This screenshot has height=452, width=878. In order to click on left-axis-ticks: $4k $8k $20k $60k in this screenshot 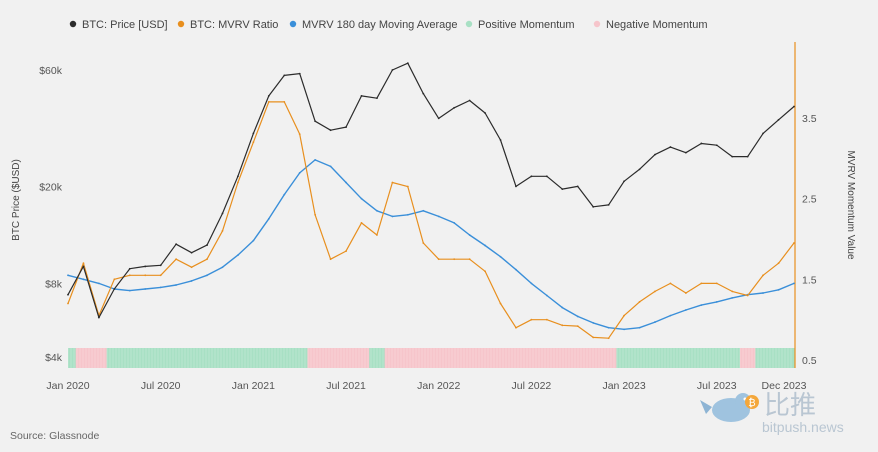, I will do `click(51, 214)`.